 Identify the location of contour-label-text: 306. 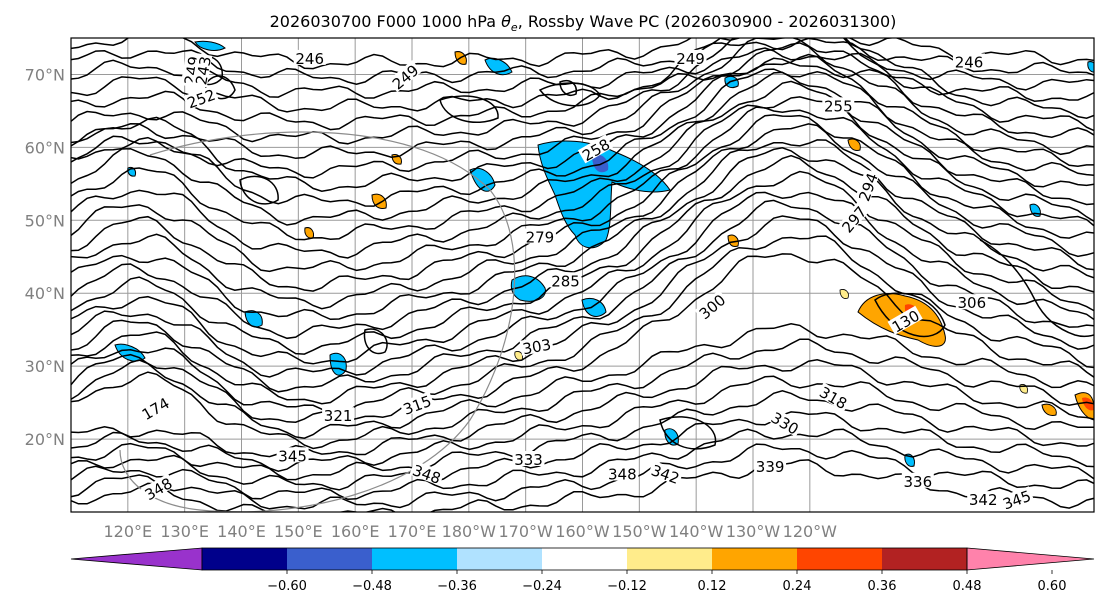
(971, 303).